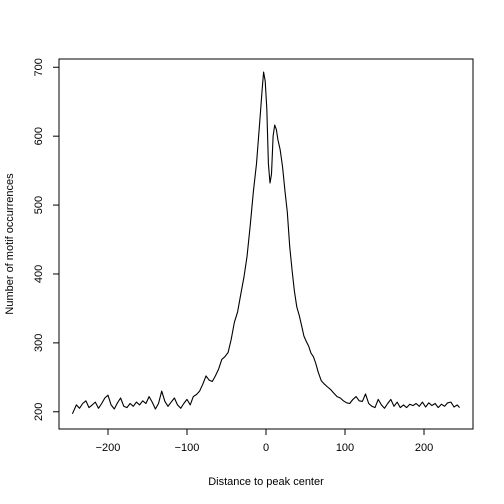 The height and width of the screenshot is (504, 504). Describe the element at coordinates (39, 343) in the screenshot. I see `y-tick-label: 300` at that location.